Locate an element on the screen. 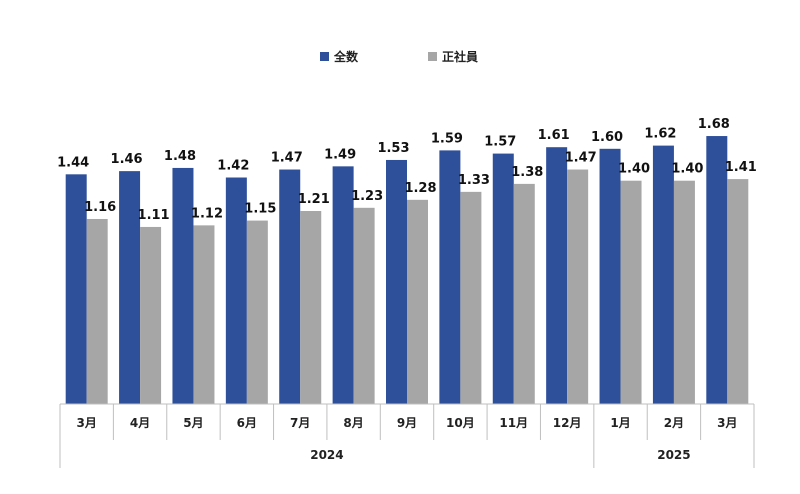 The height and width of the screenshot is (494, 800). data-label-regular-12: 1.41 is located at coordinates (741, 167).